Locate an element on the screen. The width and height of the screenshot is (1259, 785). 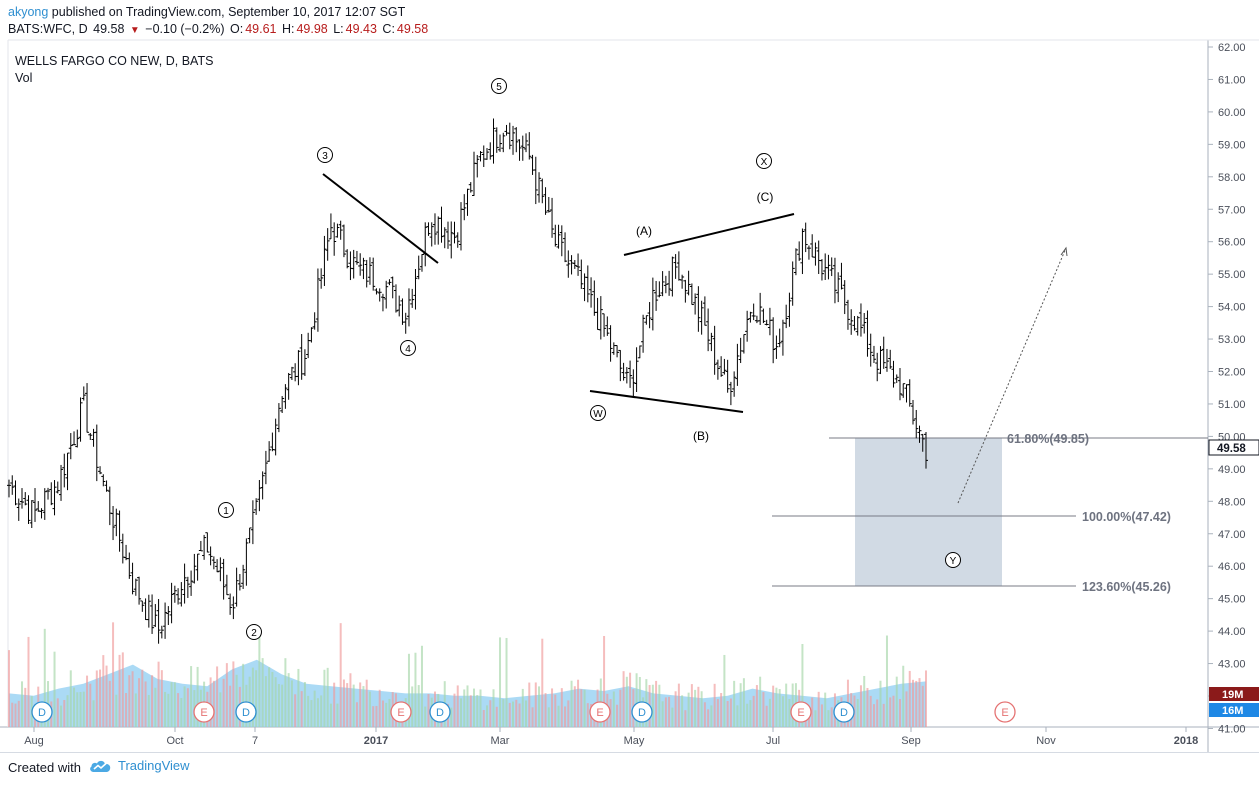
wave-label-b: (B) is located at coordinates (701, 436).